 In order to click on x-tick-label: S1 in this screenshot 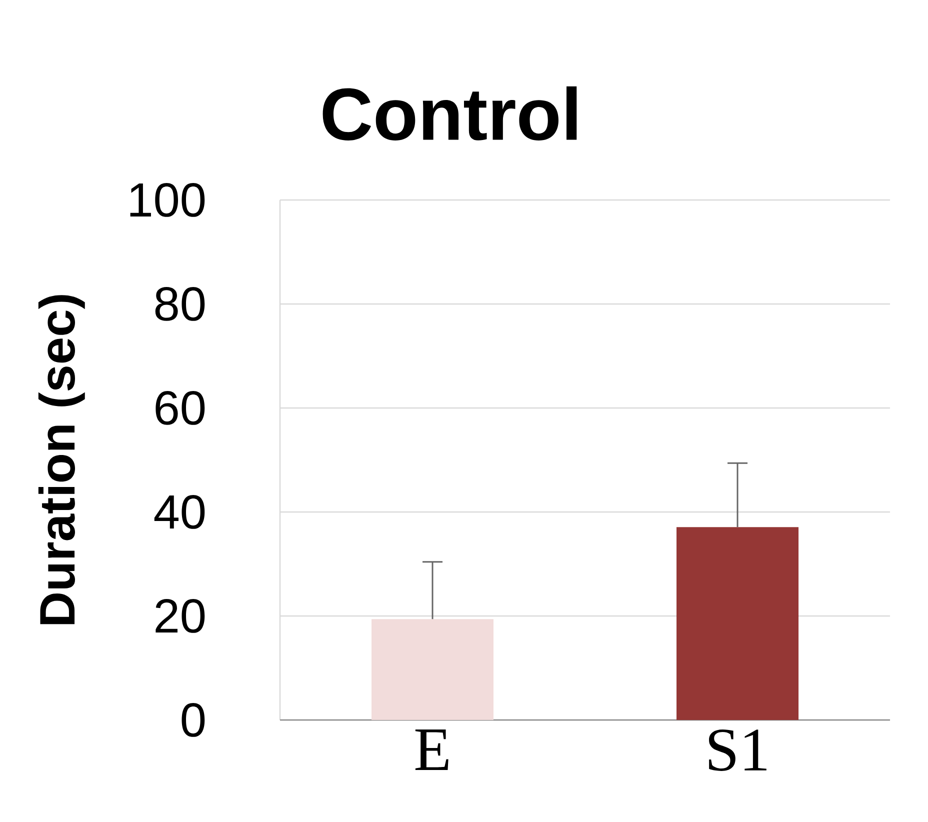, I will do `click(737, 751)`.